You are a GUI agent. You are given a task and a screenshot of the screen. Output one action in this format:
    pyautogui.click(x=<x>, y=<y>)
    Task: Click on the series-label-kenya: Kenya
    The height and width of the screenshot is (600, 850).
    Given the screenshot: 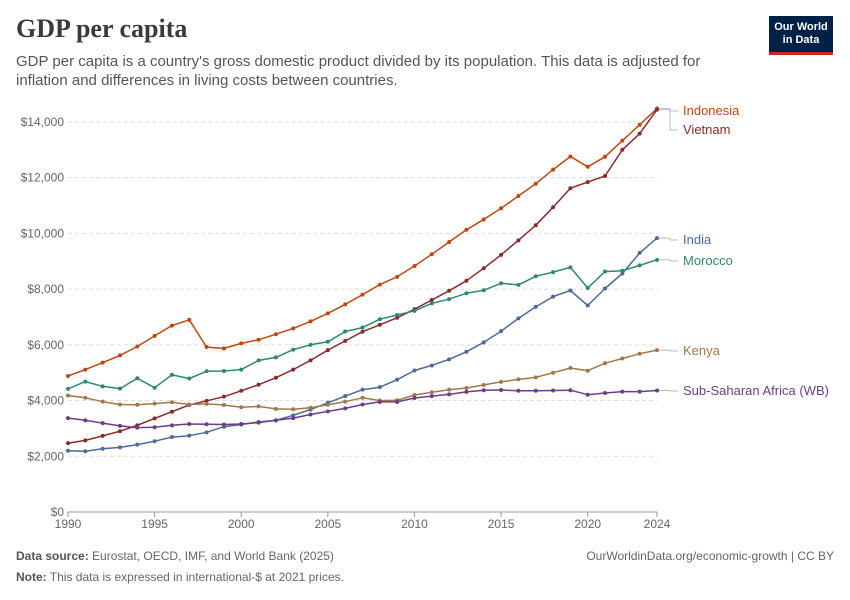 What is the action you would take?
    pyautogui.click(x=702, y=350)
    